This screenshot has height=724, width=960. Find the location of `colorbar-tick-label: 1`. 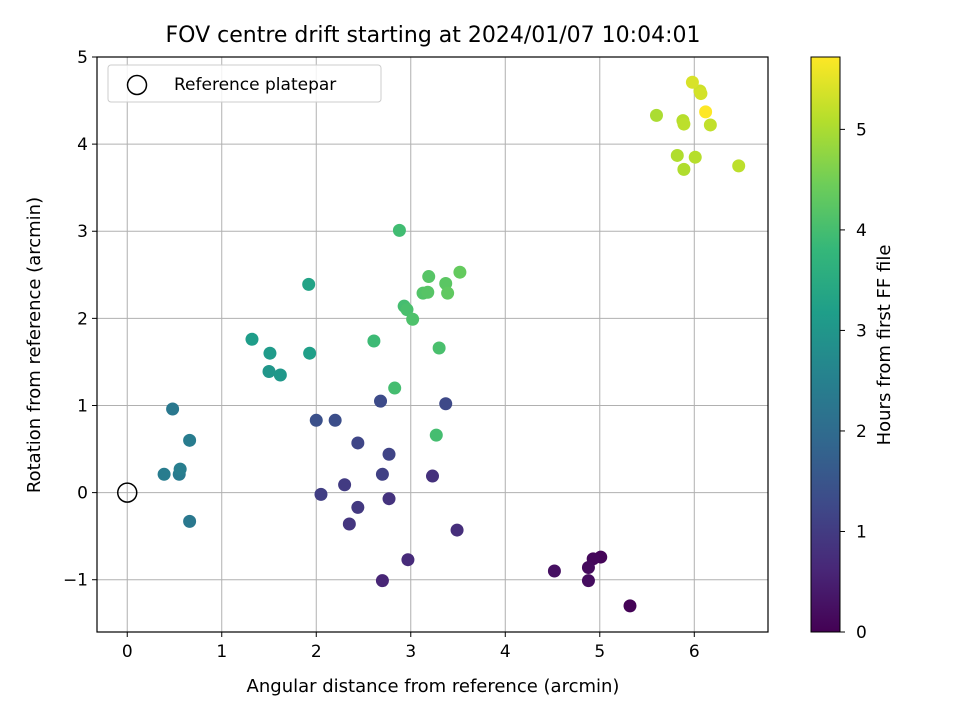

colorbar-tick-label: 1 is located at coordinates (861, 532).